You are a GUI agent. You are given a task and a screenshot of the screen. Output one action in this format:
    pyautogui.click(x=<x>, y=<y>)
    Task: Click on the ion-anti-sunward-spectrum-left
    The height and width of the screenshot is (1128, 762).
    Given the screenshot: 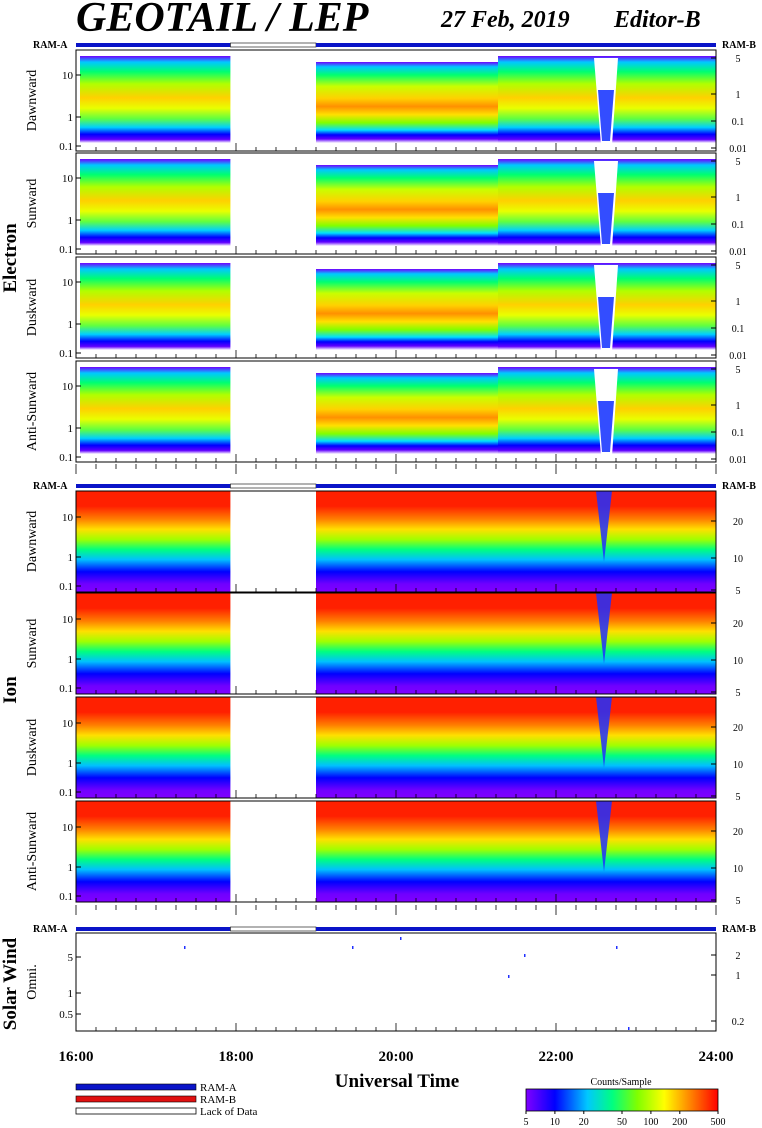 What is the action you would take?
    pyautogui.click(x=153, y=851)
    